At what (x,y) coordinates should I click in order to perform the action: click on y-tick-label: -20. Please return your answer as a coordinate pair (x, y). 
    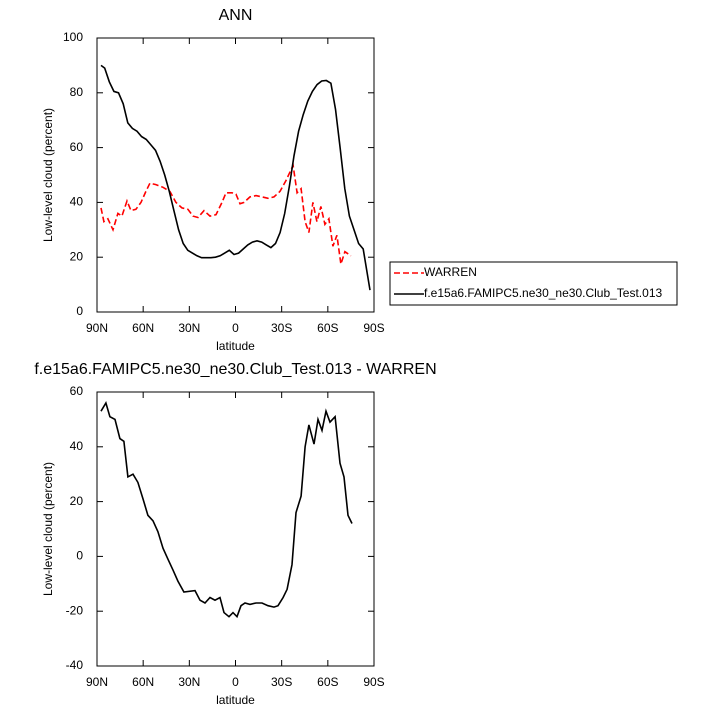
    Looking at the image, I should click on (75, 610).